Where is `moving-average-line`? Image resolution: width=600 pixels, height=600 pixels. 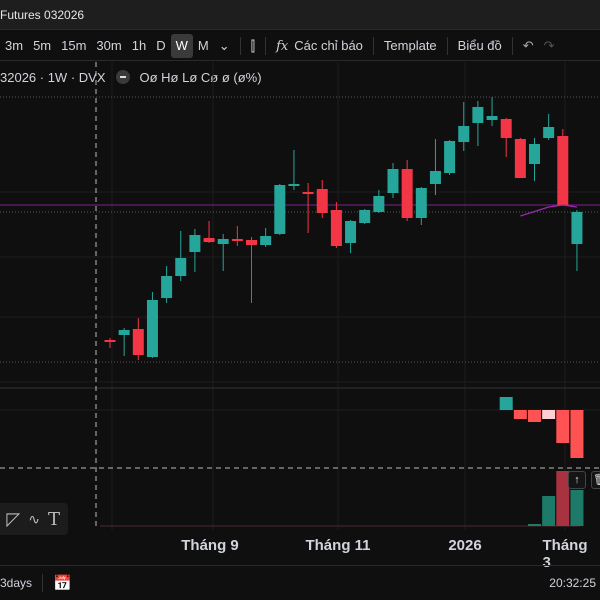 moving-average-line is located at coordinates (549, 210).